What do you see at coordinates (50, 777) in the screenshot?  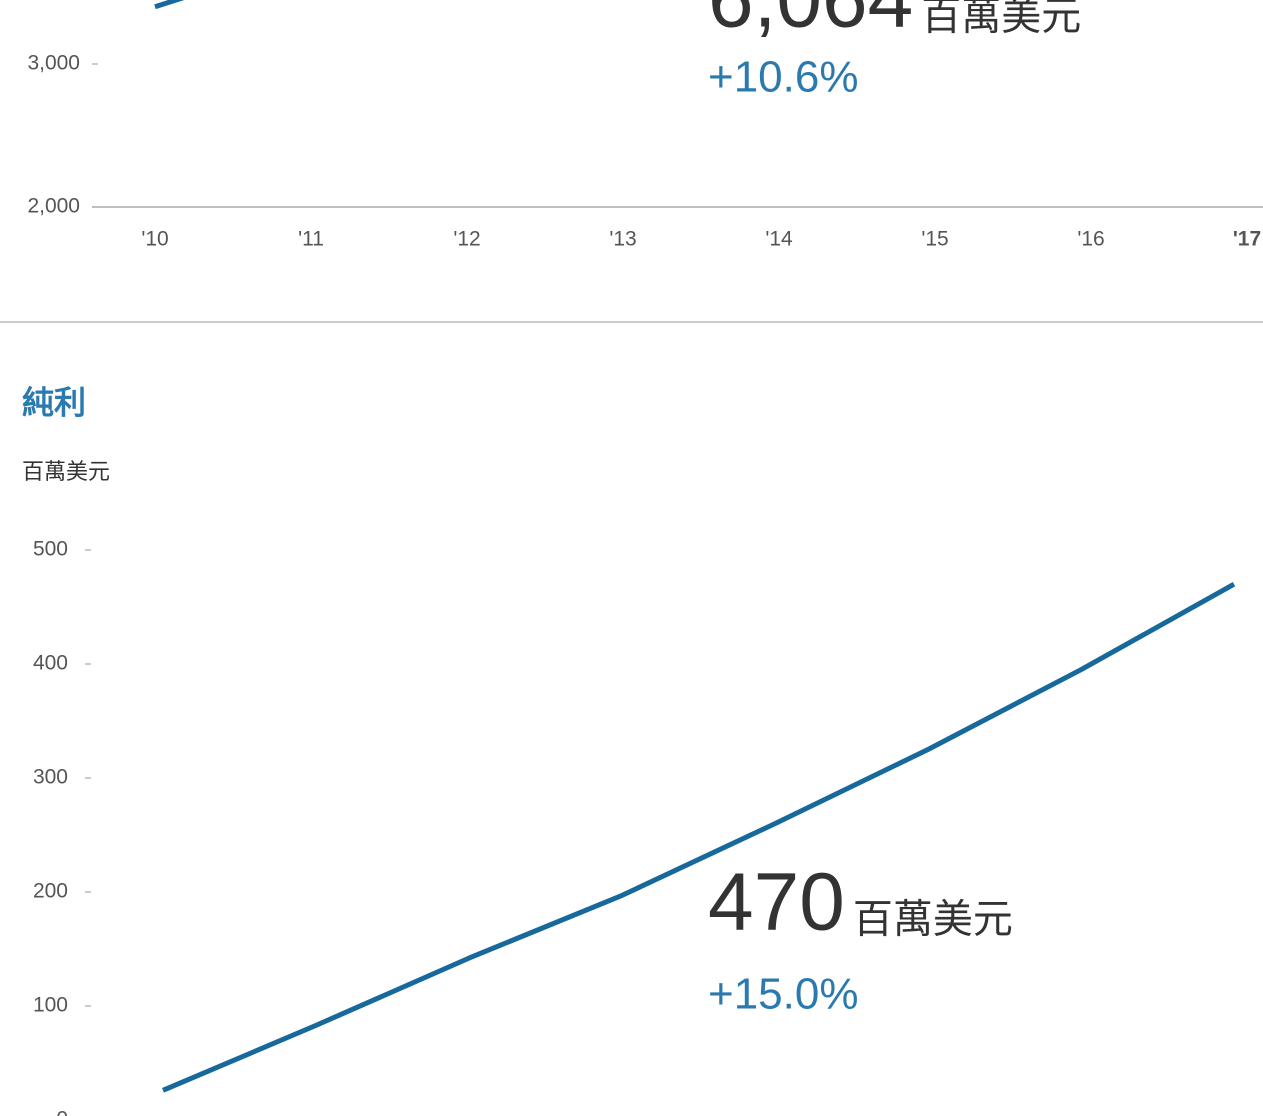 I see `y-tick-label: 300` at bounding box center [50, 777].